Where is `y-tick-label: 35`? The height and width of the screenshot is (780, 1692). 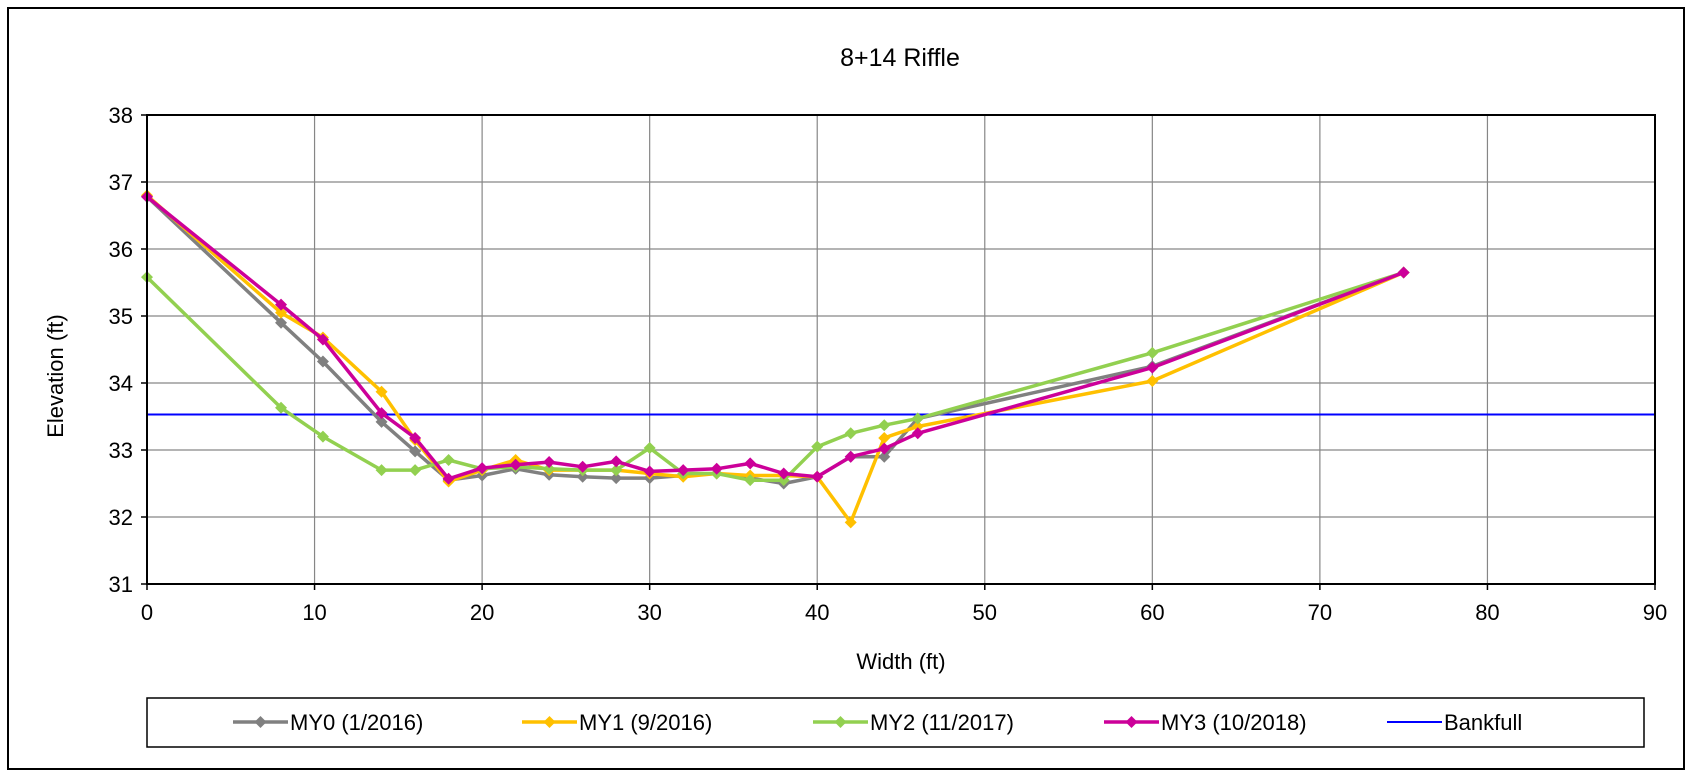 y-tick-label: 35 is located at coordinates (121, 316).